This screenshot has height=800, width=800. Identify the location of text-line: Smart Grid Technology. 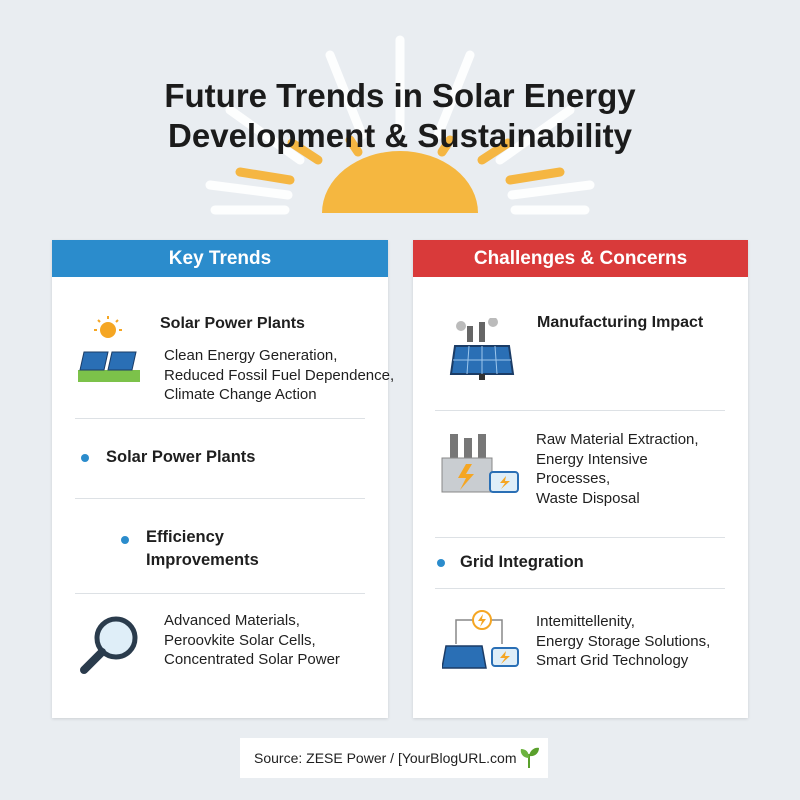
(612, 660).